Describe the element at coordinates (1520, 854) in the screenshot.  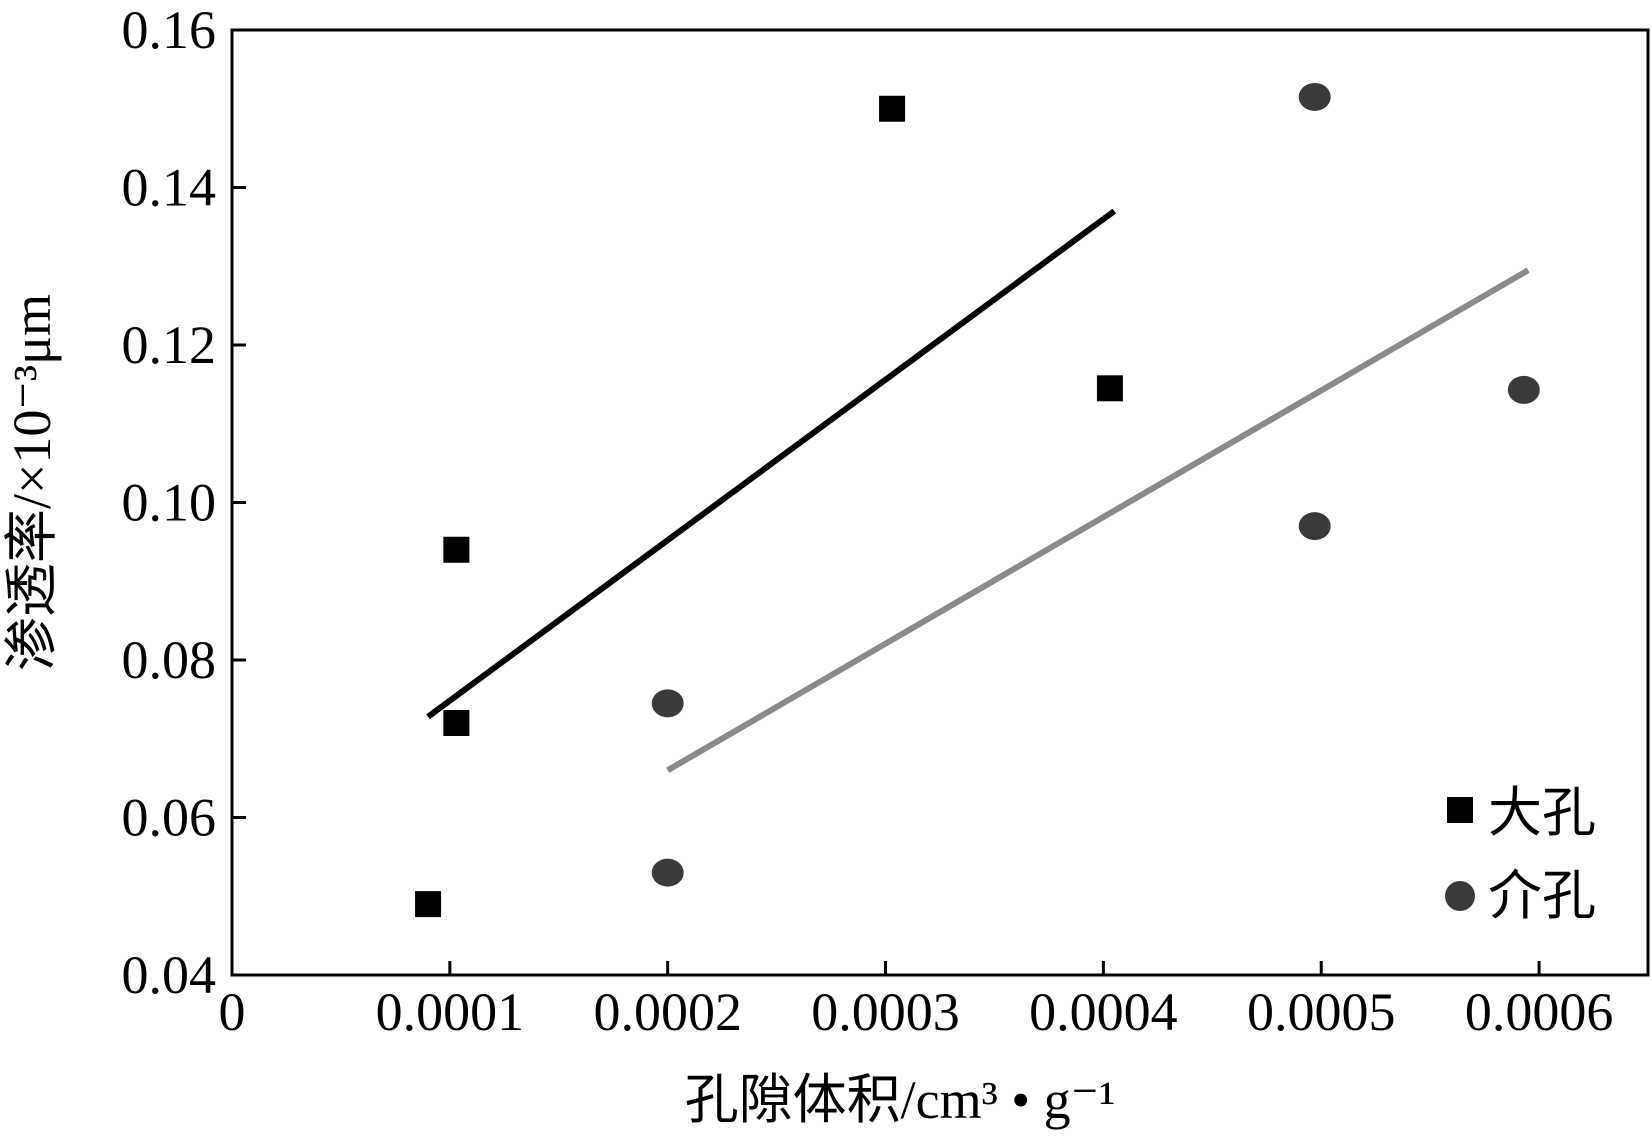
I see `legend: 大孔 介孔` at that location.